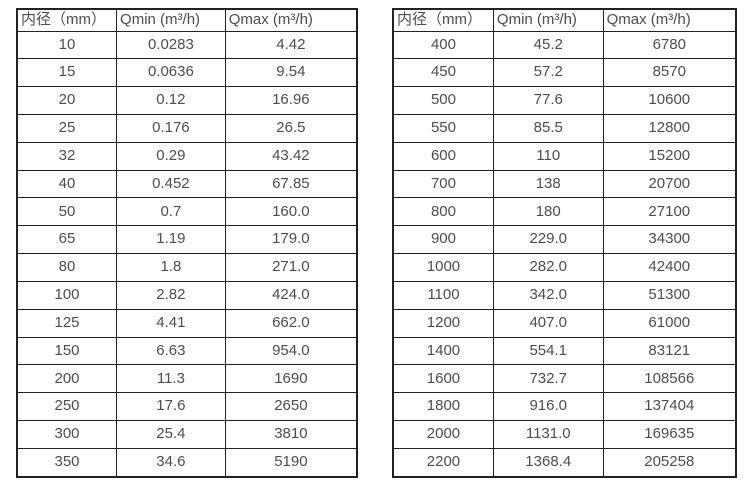 The height and width of the screenshot is (483, 750). What do you see at coordinates (669, 267) in the screenshot?
I see `table-cell: 42400` at bounding box center [669, 267].